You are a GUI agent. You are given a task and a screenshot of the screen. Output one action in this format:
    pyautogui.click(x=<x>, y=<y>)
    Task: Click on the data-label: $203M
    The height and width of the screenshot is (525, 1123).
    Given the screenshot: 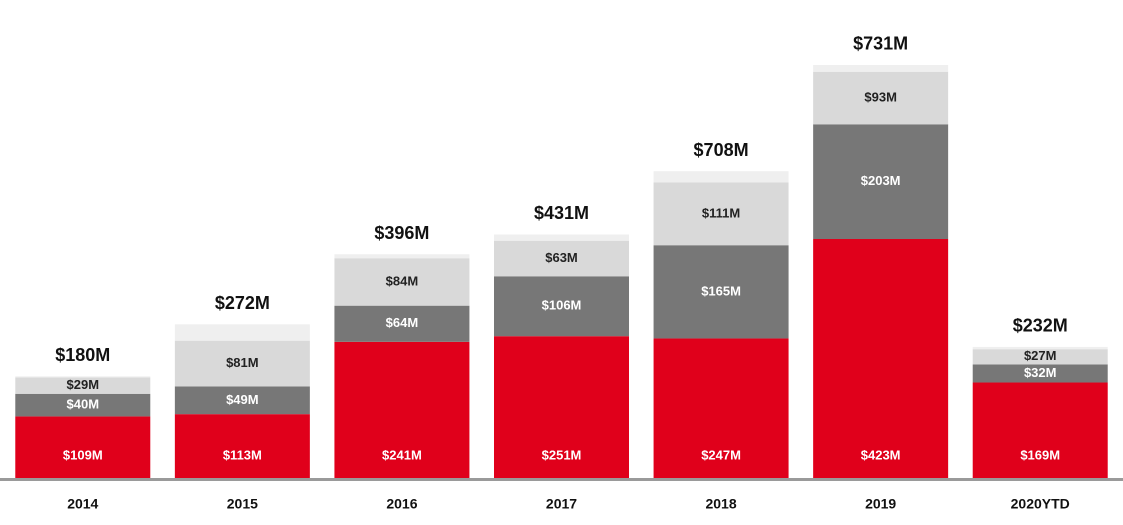 What is the action you would take?
    pyautogui.click(x=881, y=180)
    